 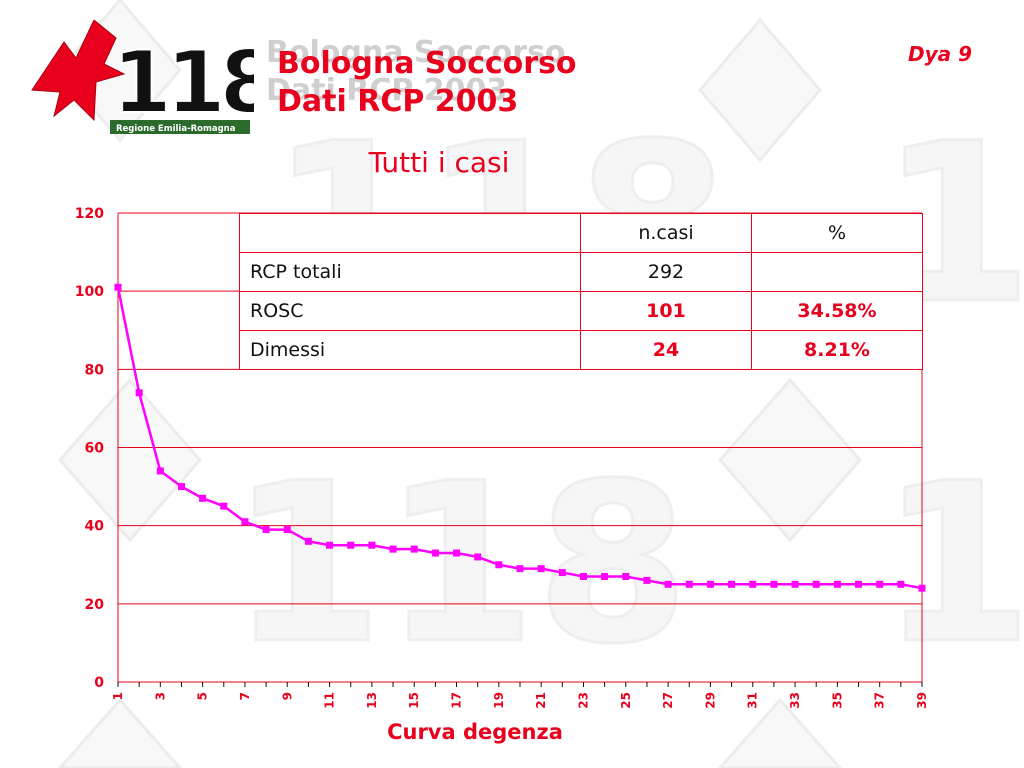 What do you see at coordinates (414, 700) in the screenshot?
I see `x-tick-label: 15` at bounding box center [414, 700].